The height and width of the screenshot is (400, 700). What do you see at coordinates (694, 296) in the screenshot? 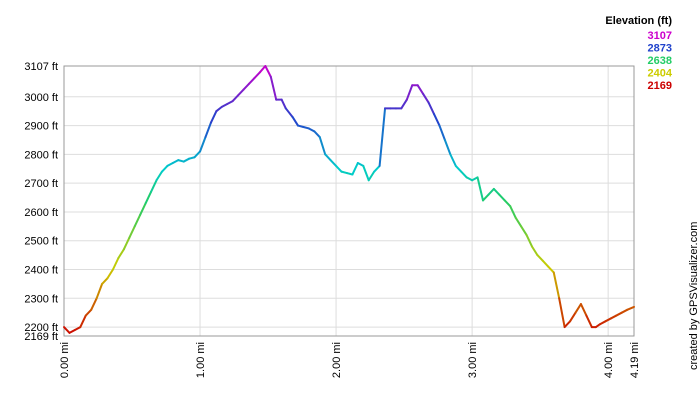
I see `credit-text: created by GPSVisualizer.com` at bounding box center [694, 296].